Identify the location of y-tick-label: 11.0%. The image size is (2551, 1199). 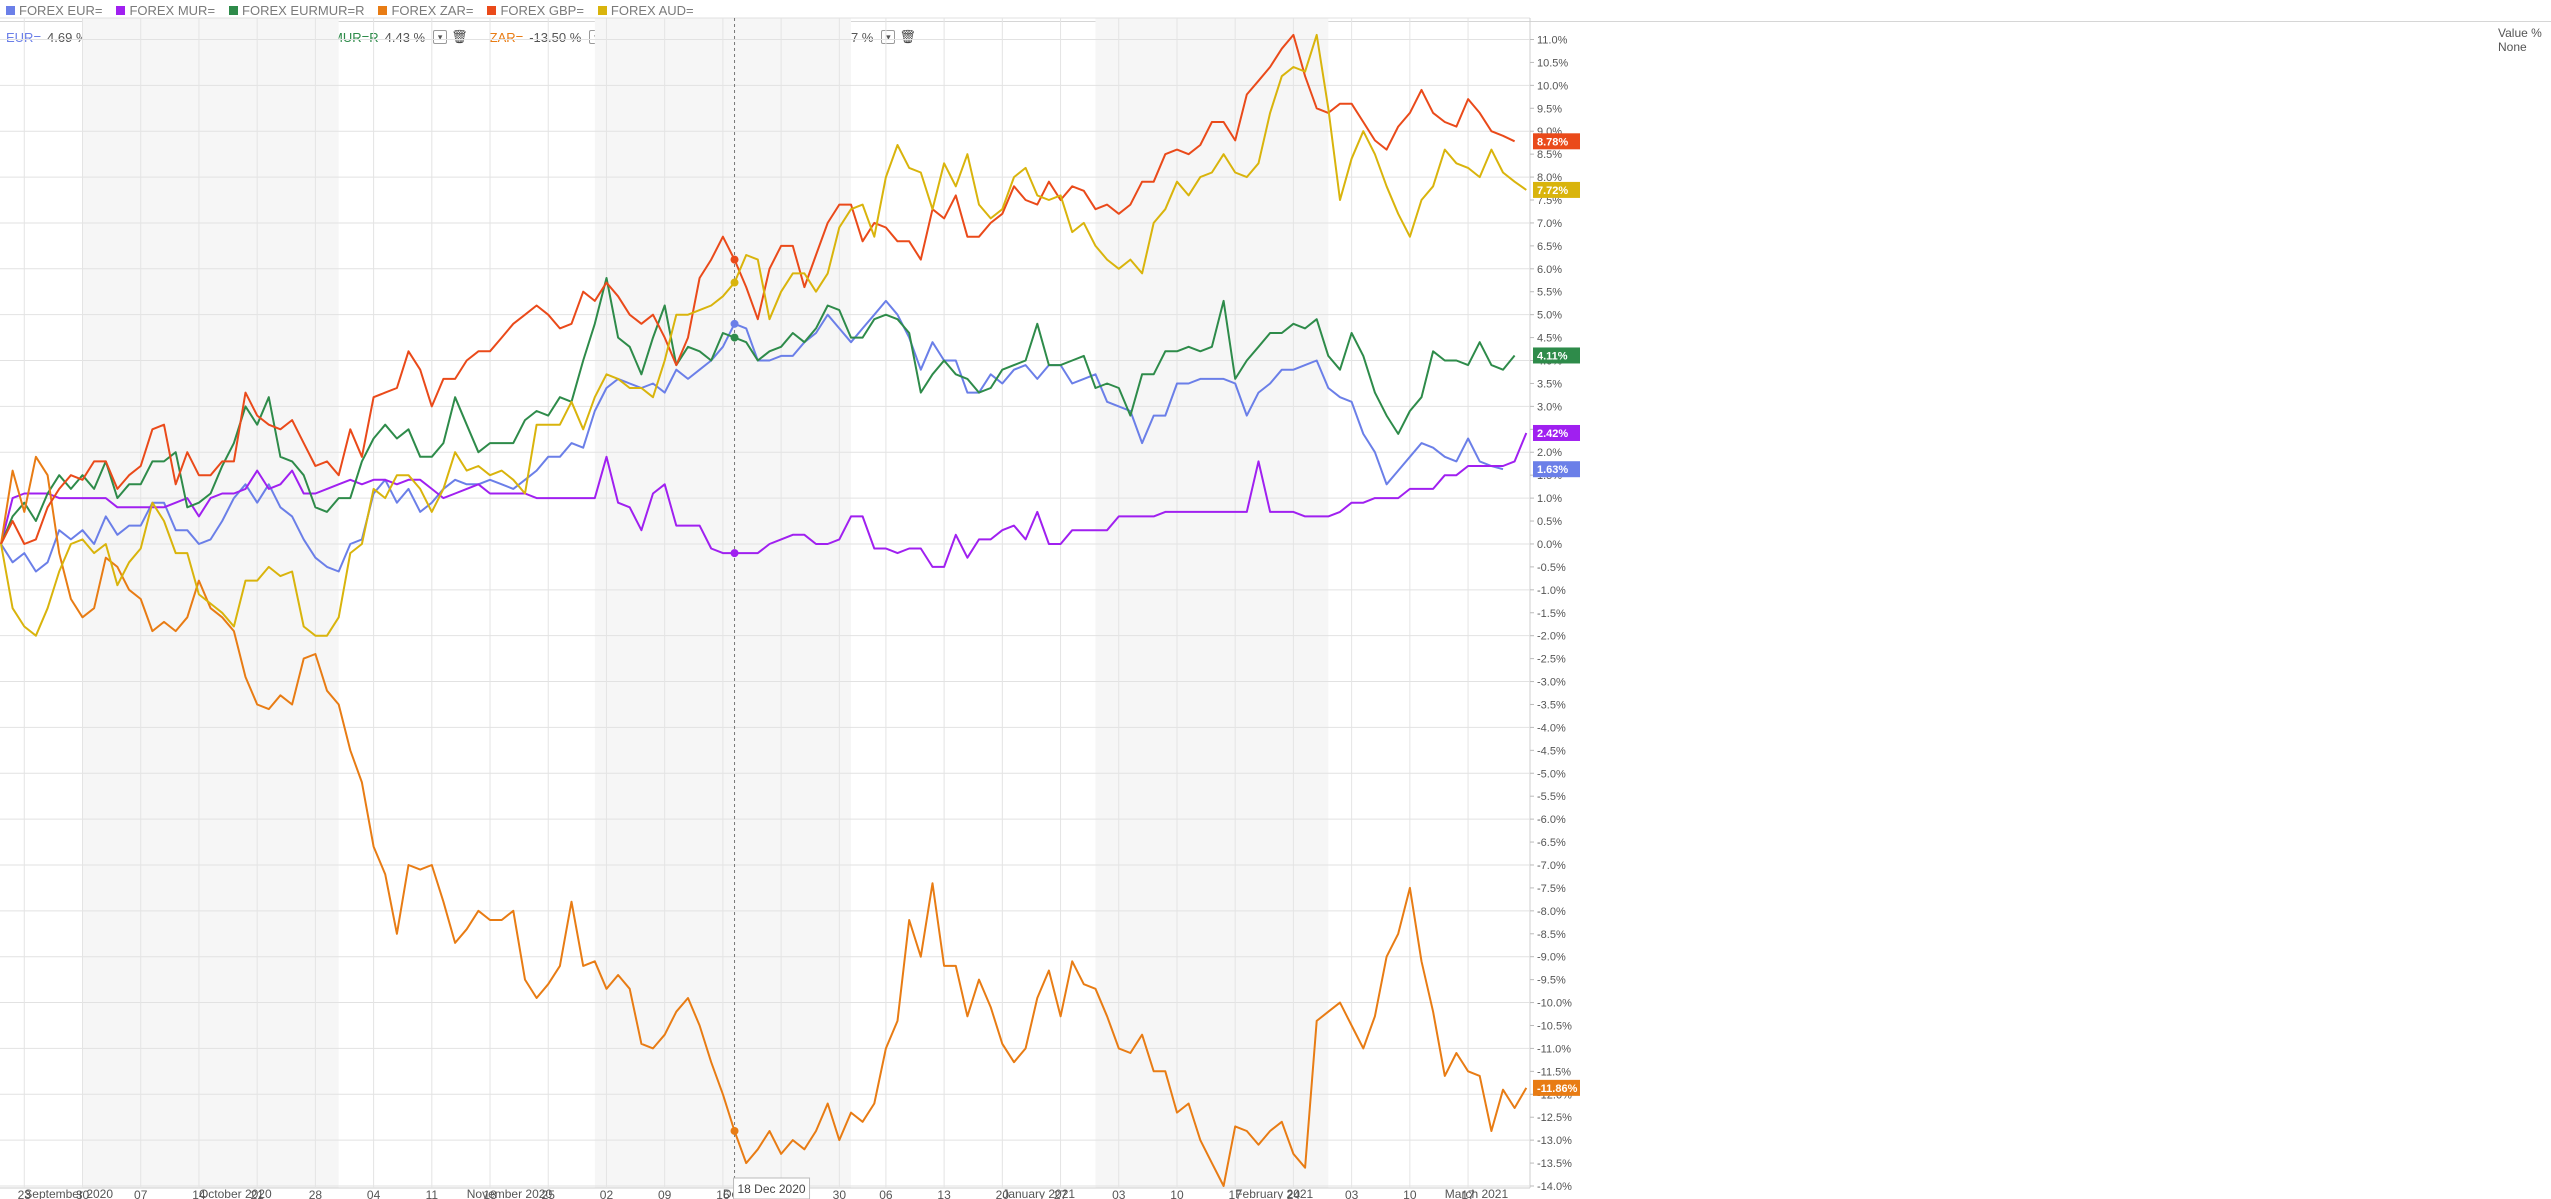
(1552, 41).